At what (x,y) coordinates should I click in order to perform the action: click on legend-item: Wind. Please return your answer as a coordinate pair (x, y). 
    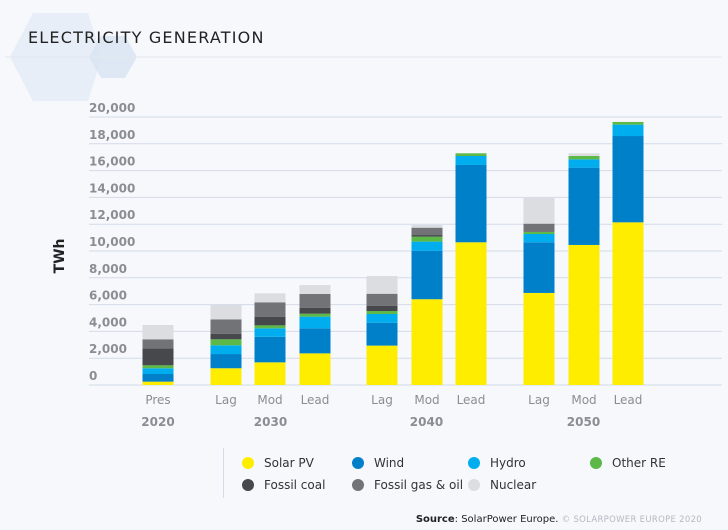
    Looking at the image, I should click on (378, 463).